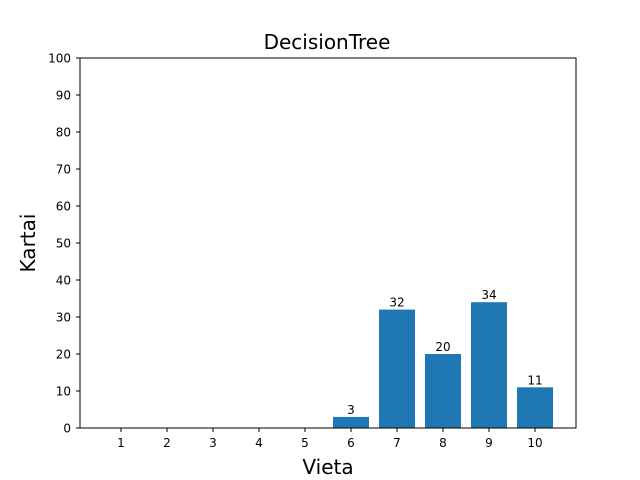  I want to click on data-label-8: 20, so click(442, 347).